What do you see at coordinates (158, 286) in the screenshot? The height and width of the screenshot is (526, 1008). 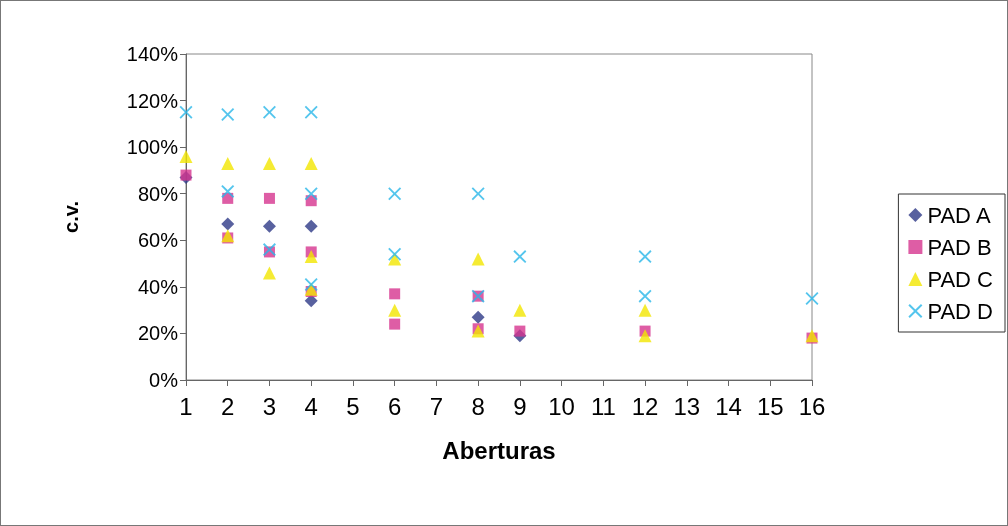 I see `y-tick-label: 40%` at bounding box center [158, 286].